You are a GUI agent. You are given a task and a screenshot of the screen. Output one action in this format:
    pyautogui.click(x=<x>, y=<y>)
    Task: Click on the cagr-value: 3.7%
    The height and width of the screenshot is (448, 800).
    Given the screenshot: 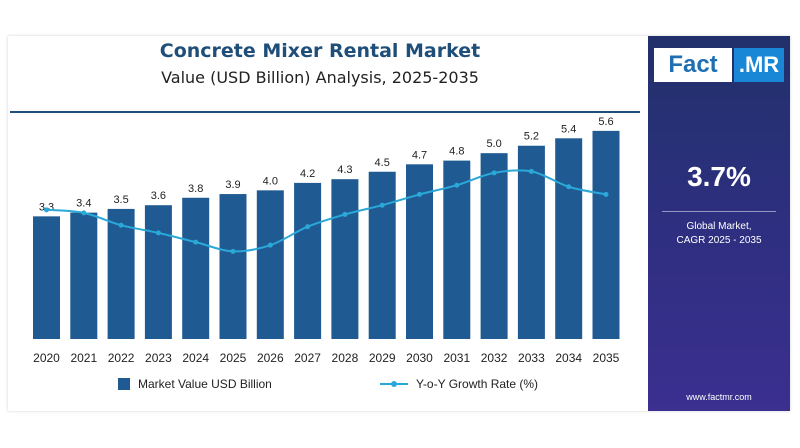 What is the action you would take?
    pyautogui.click(x=719, y=176)
    